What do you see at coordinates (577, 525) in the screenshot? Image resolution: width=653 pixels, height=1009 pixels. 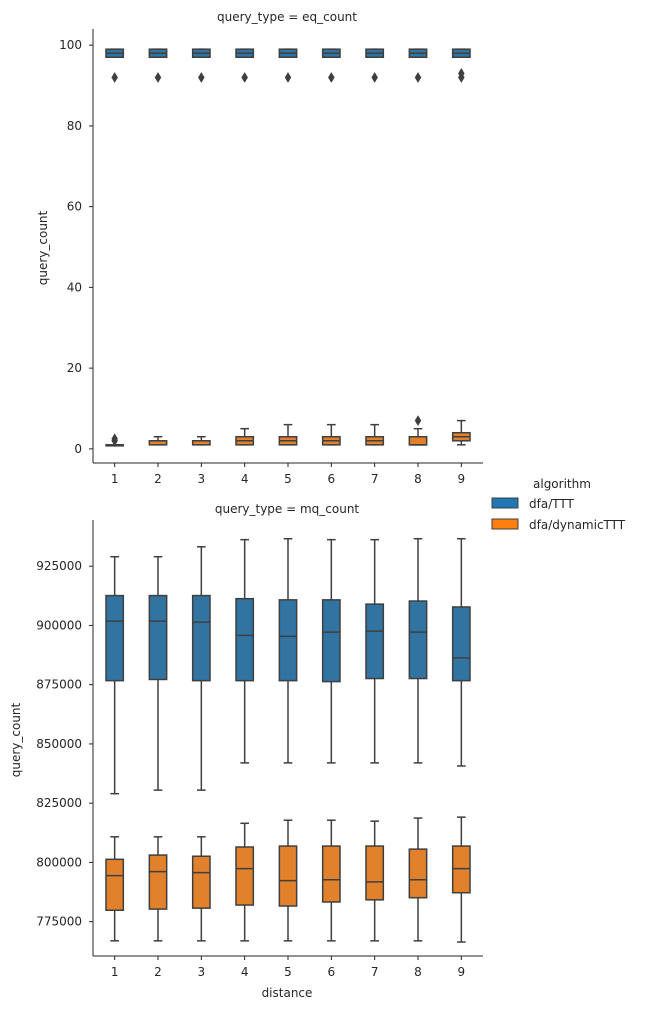 I see `legend-label-dfa-dynamicttt: dfa/dynamicTTT` at bounding box center [577, 525].